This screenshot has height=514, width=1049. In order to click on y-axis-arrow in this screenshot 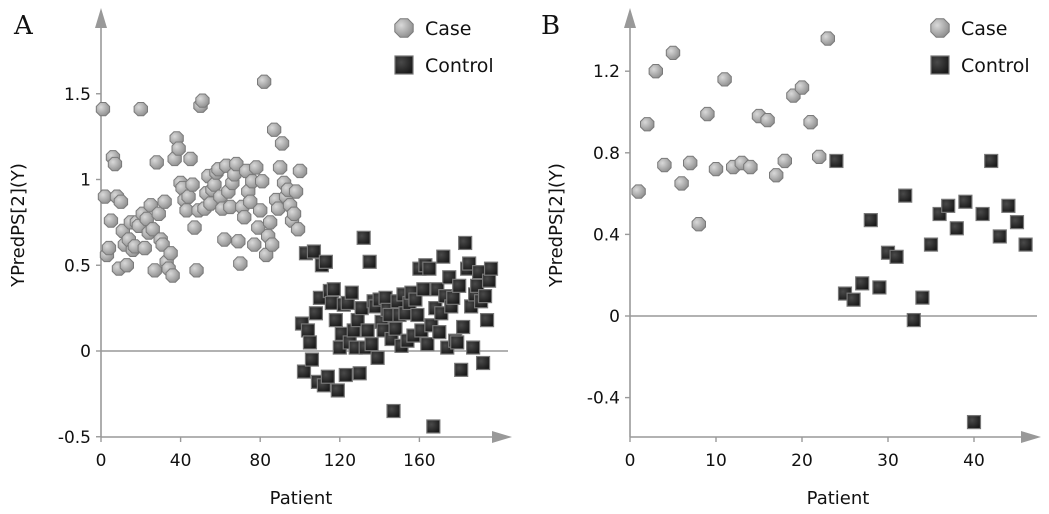, I will do `click(101, 18)`.